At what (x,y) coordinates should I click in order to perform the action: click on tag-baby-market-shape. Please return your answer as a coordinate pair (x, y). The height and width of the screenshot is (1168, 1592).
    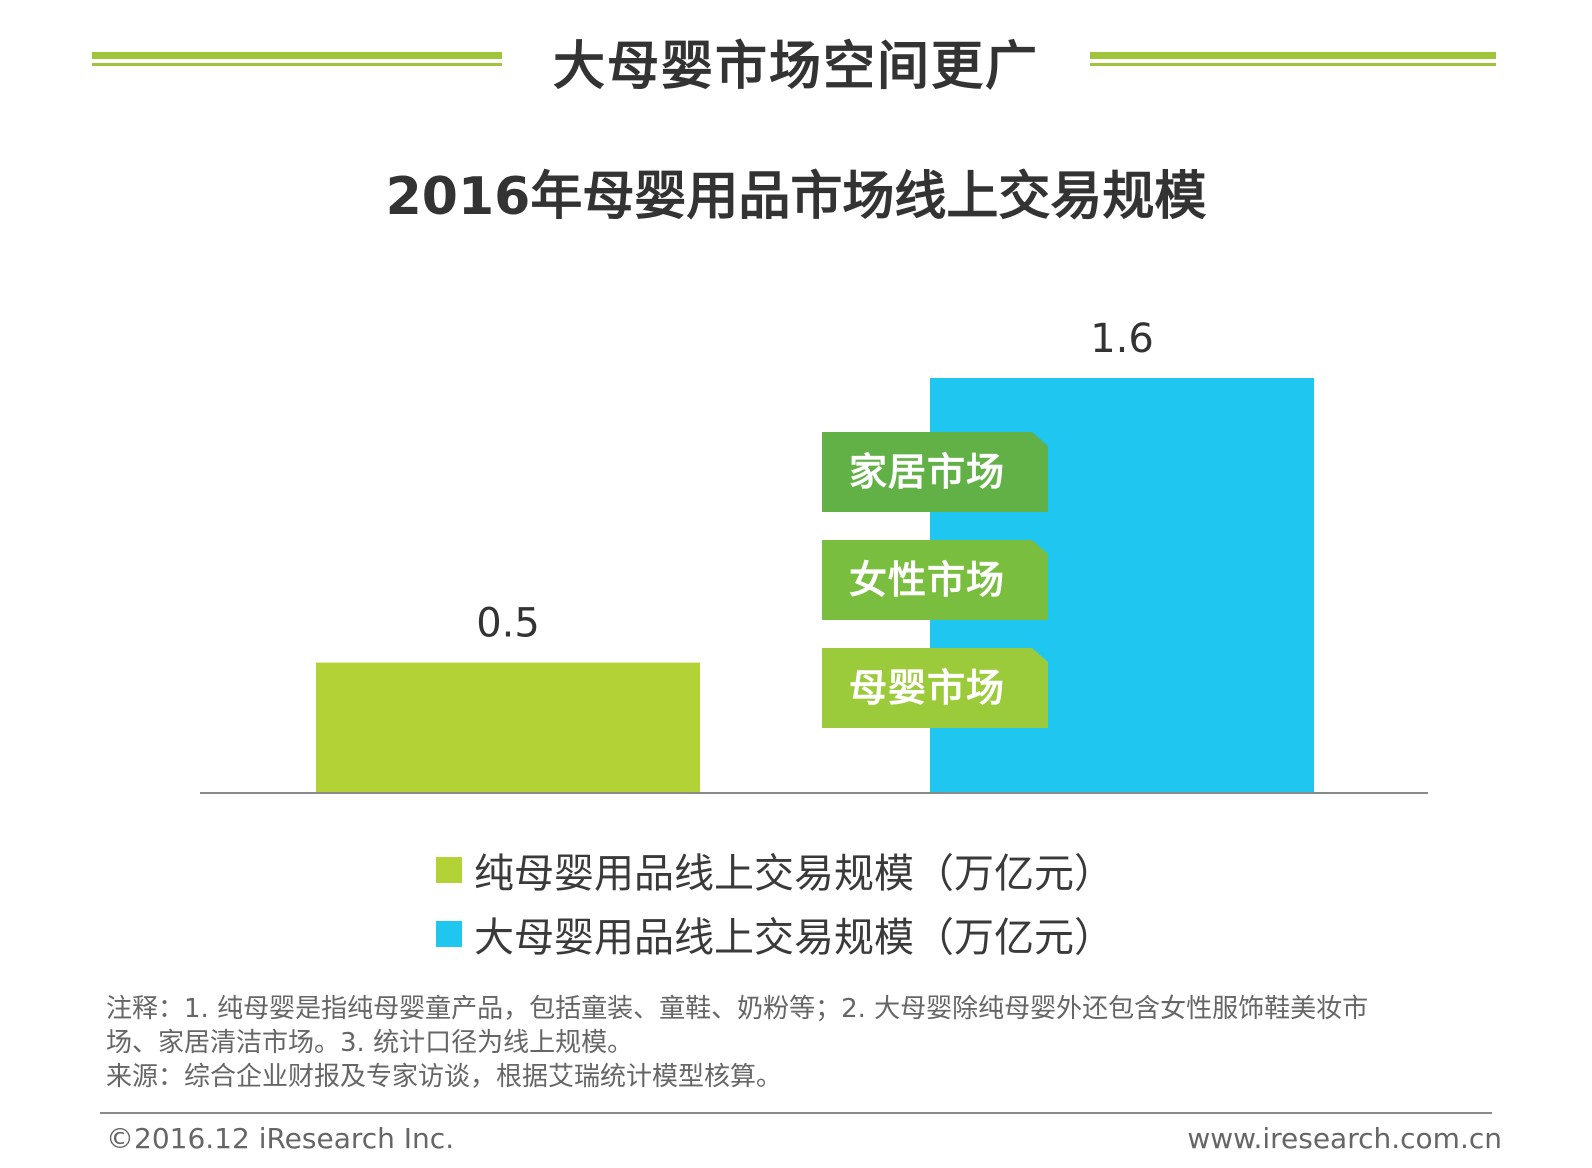
    Looking at the image, I should click on (935, 688).